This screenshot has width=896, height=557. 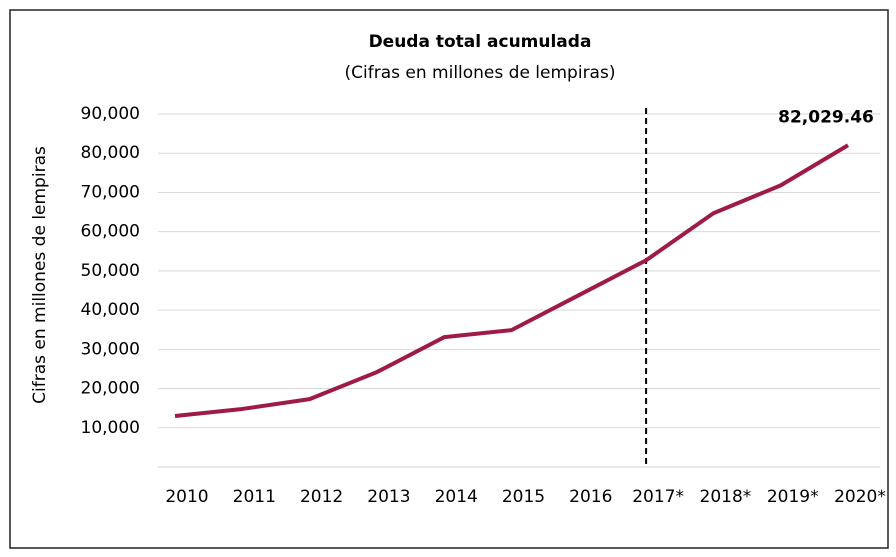 I want to click on x-tick-label: 2016, so click(x=590, y=497).